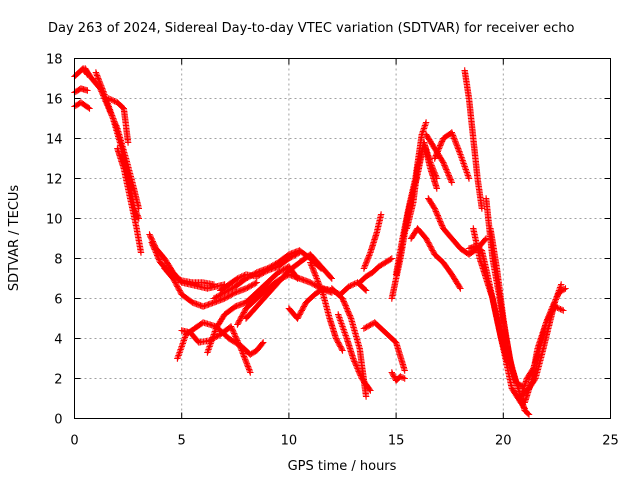  What do you see at coordinates (14, 238) in the screenshot?
I see `y-axis-label: SDTVAR / TECUs` at bounding box center [14, 238].